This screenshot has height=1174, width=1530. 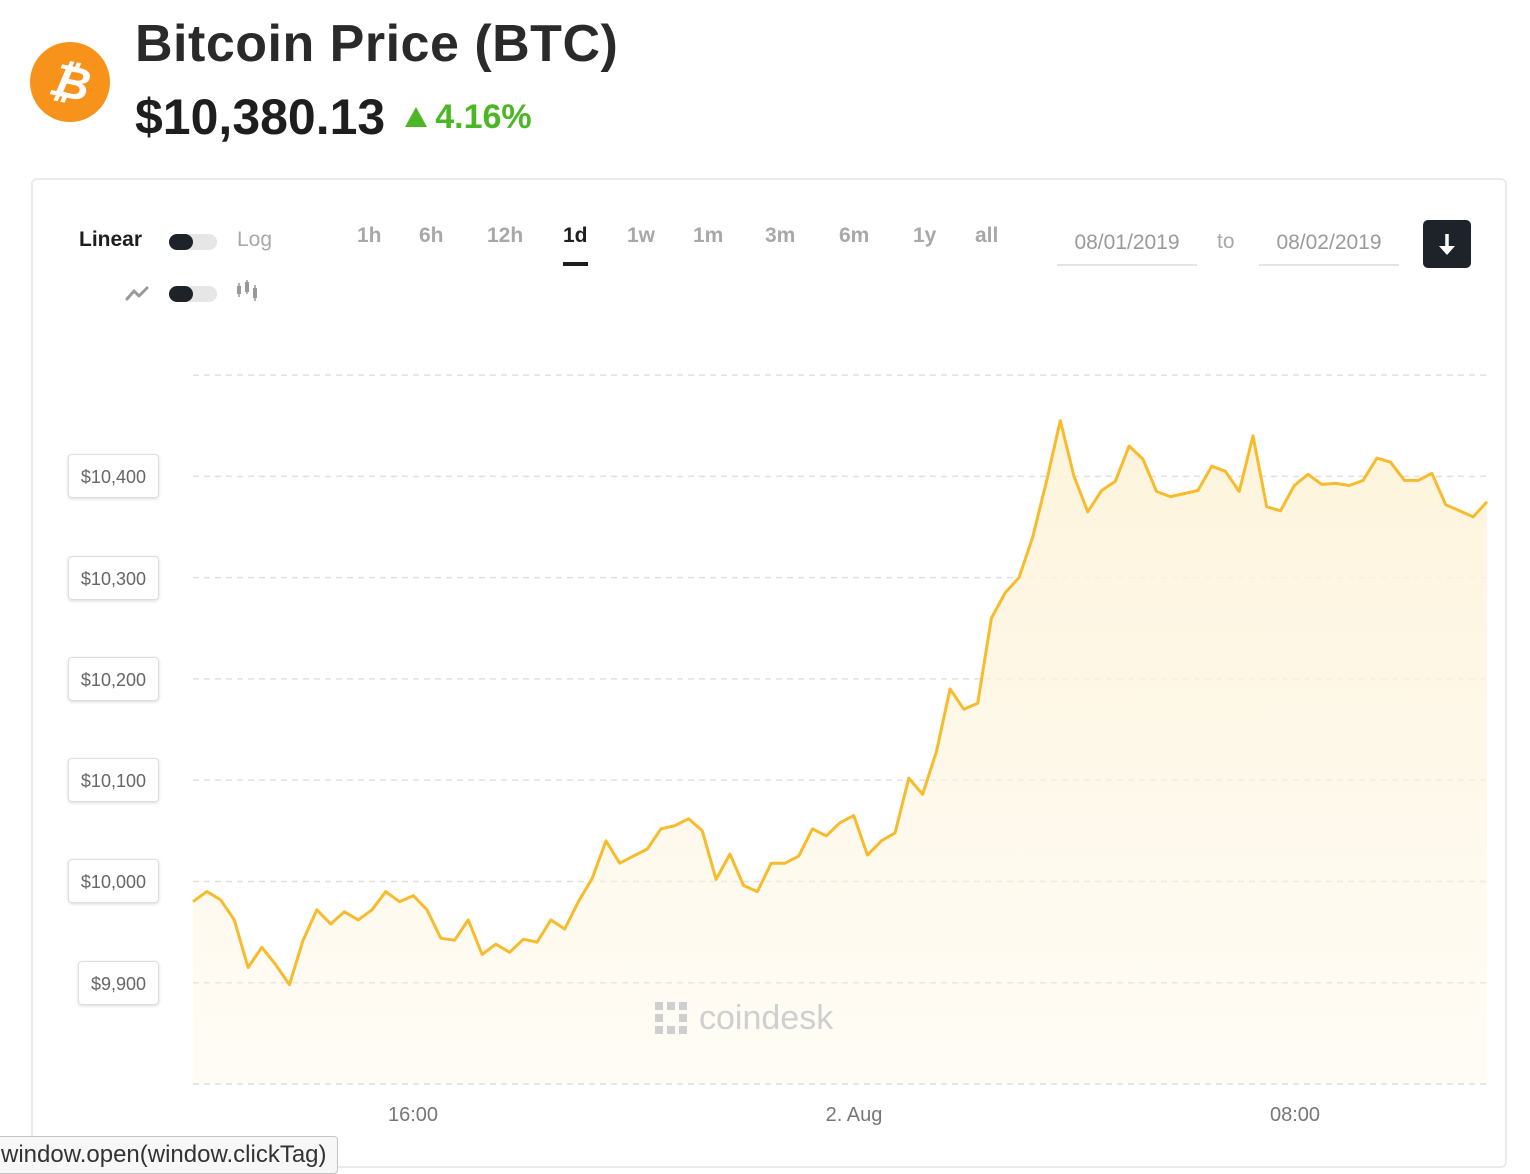 I want to click on range-tab-1h: 1h, so click(x=369, y=235).